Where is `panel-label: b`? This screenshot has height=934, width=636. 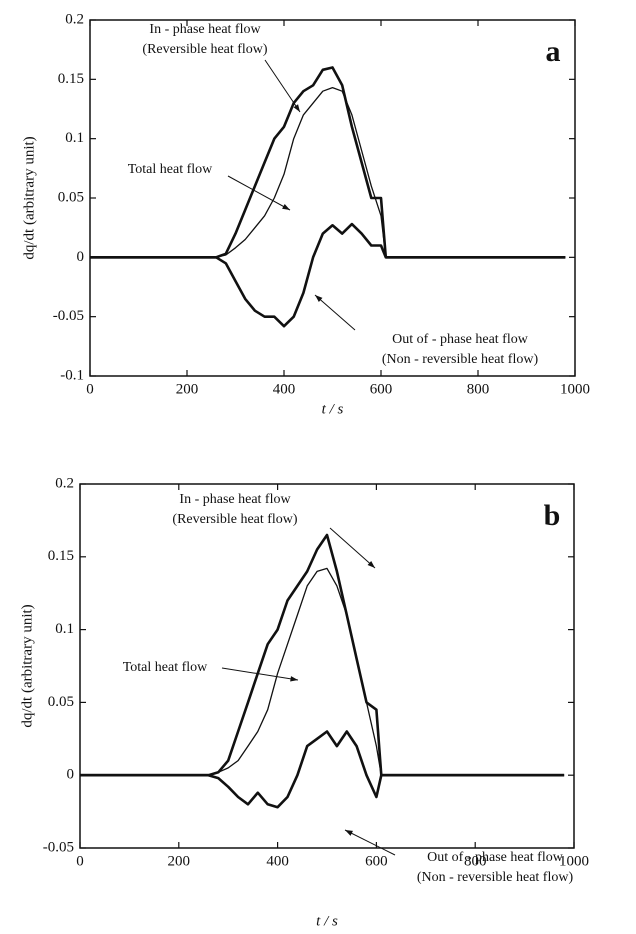 panel-label: b is located at coordinates (552, 515).